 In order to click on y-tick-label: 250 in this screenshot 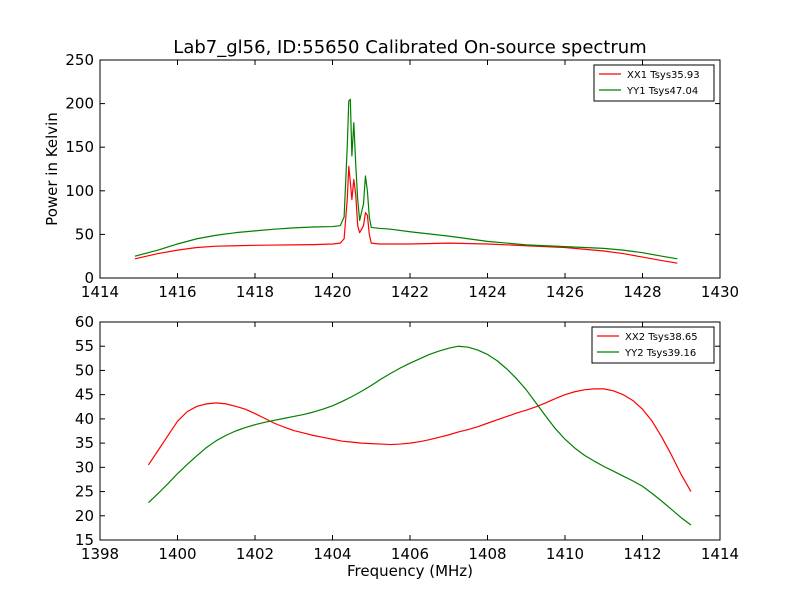, I will do `click(79, 60)`.